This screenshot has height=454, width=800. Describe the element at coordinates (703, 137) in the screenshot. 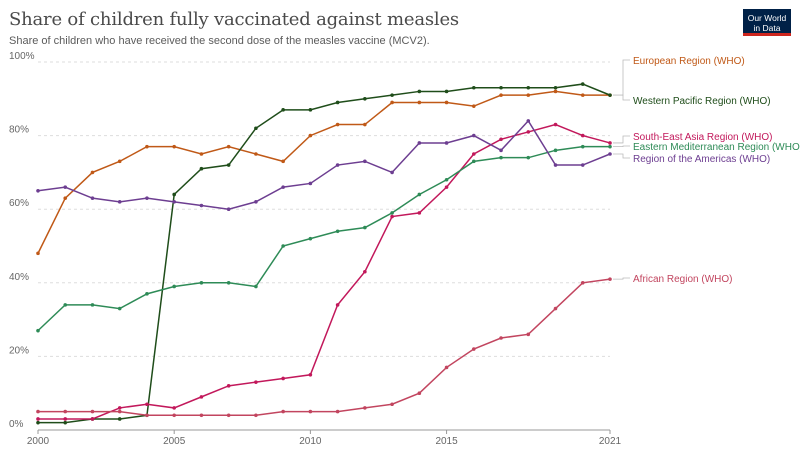

I see `series-label: South-East Asia Region (WHO)` at that location.